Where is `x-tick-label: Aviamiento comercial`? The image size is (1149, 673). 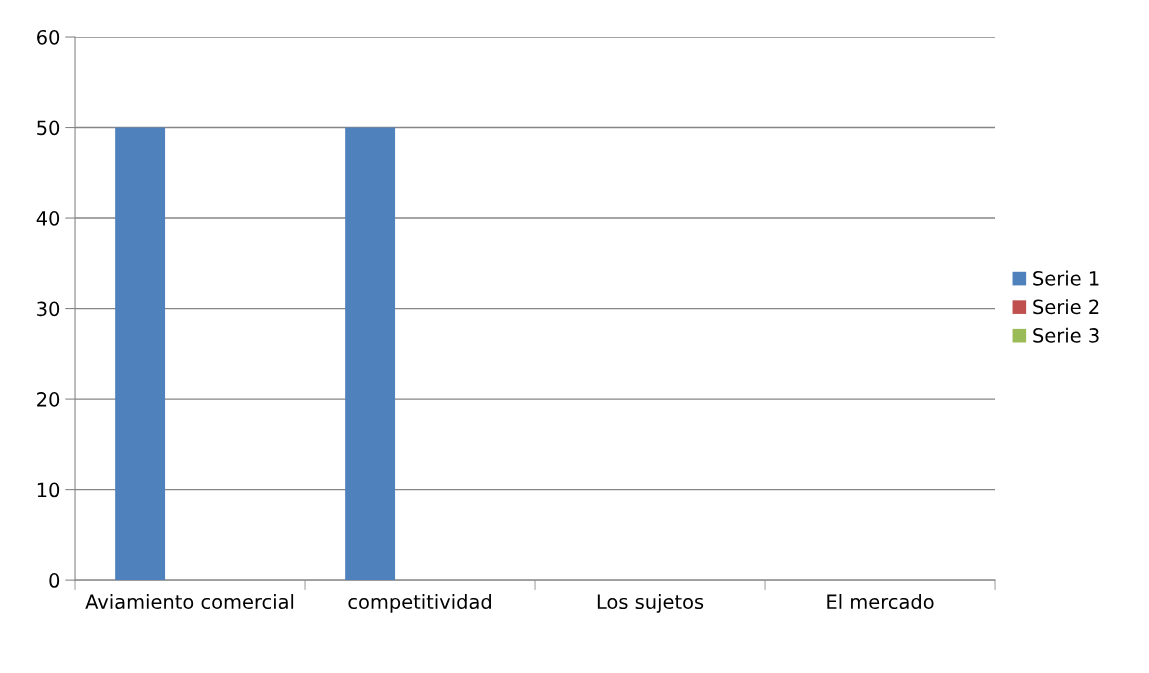 x-tick-label: Aviamiento comercial is located at coordinates (189, 602).